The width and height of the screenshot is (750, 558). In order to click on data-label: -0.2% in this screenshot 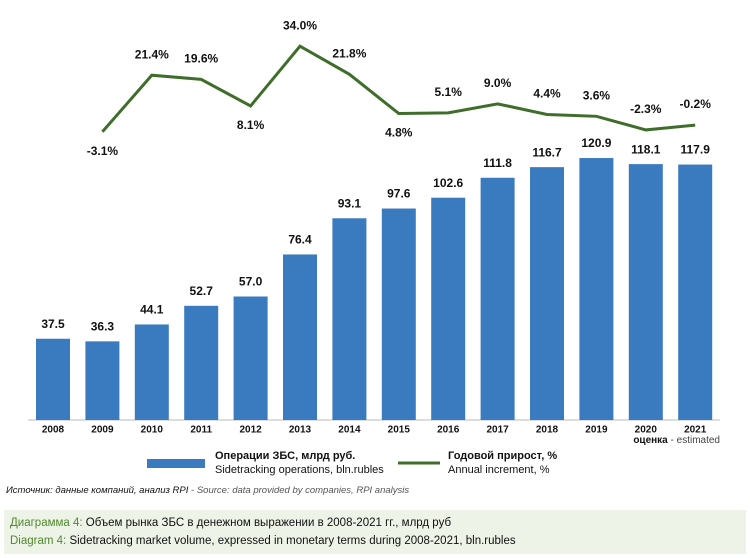, I will do `click(696, 104)`.